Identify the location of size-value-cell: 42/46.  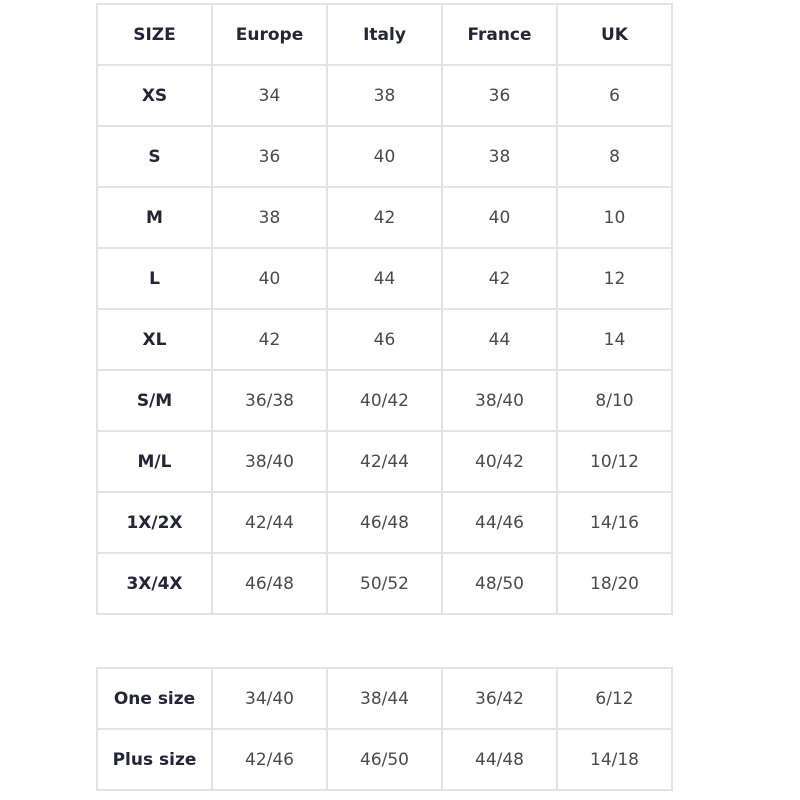
(269, 759).